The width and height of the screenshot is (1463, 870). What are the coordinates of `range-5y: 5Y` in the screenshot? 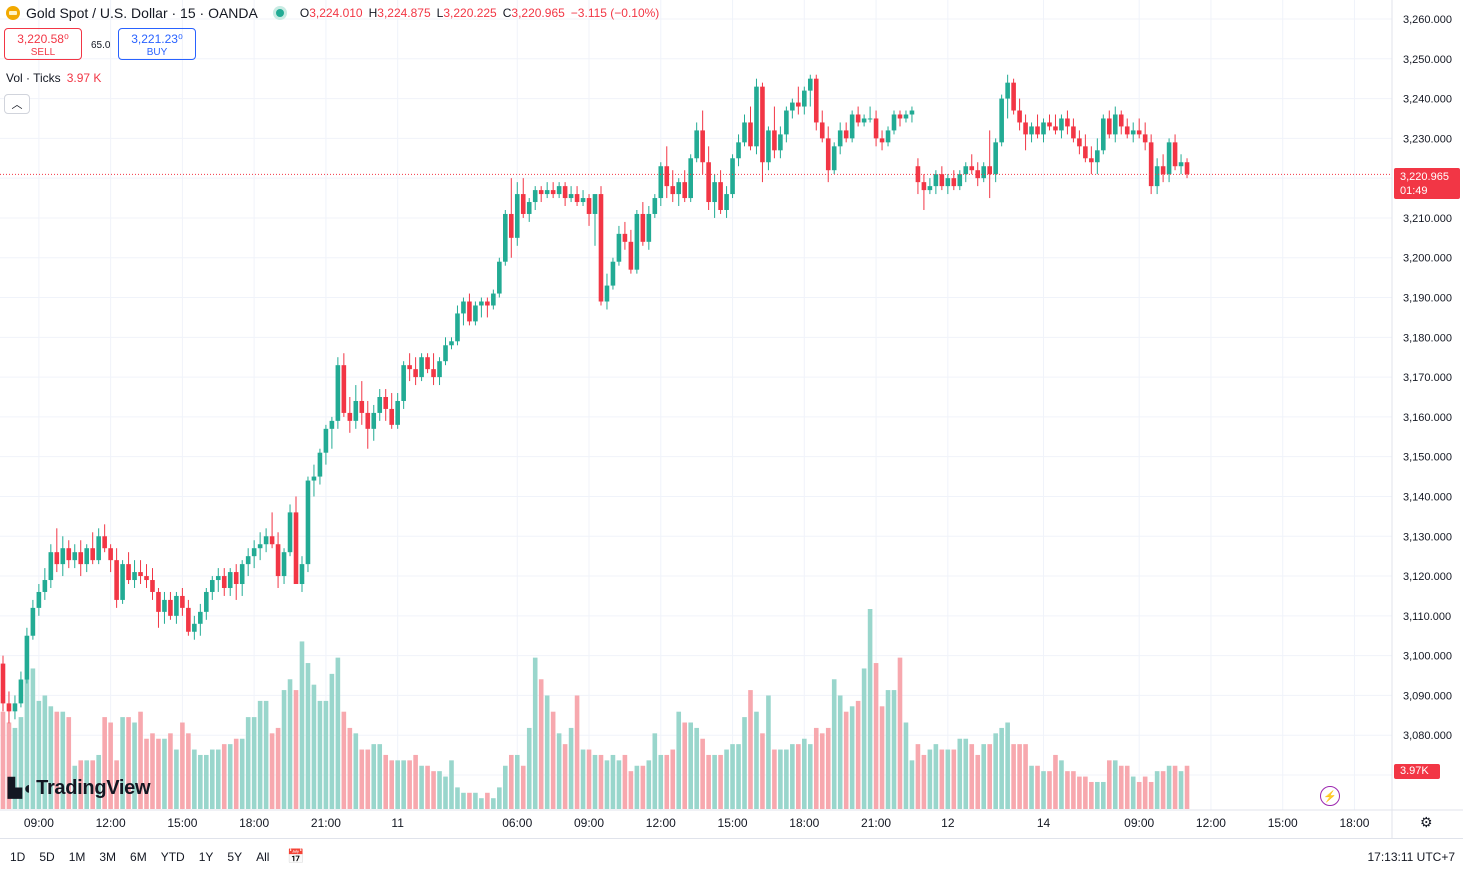 It's located at (235, 857).